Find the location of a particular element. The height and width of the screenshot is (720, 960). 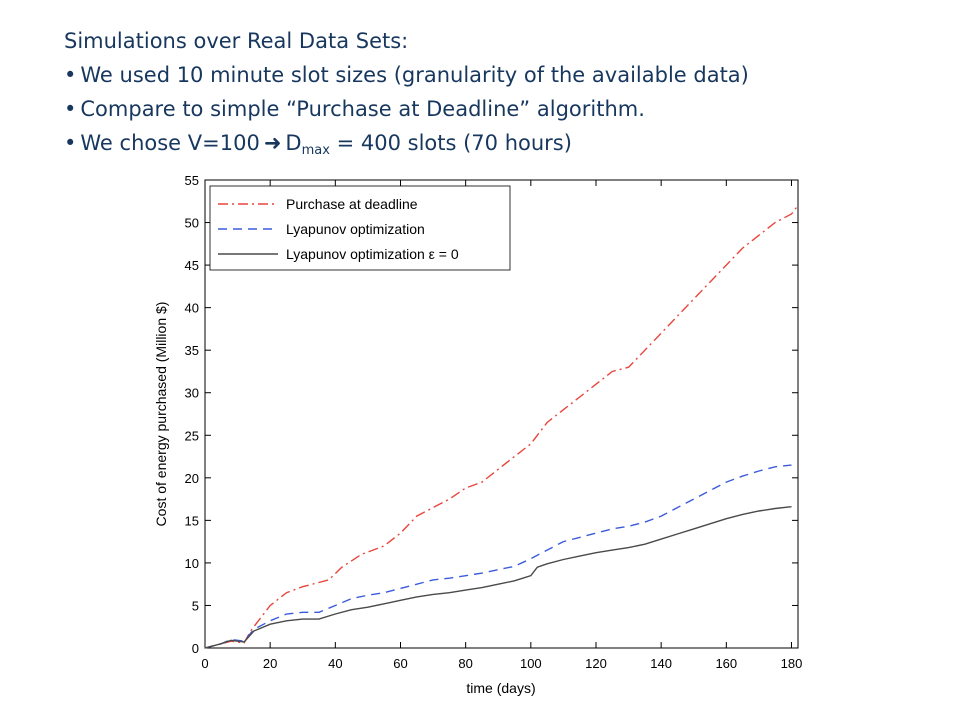

x-tick-label: 180 is located at coordinates (792, 663).